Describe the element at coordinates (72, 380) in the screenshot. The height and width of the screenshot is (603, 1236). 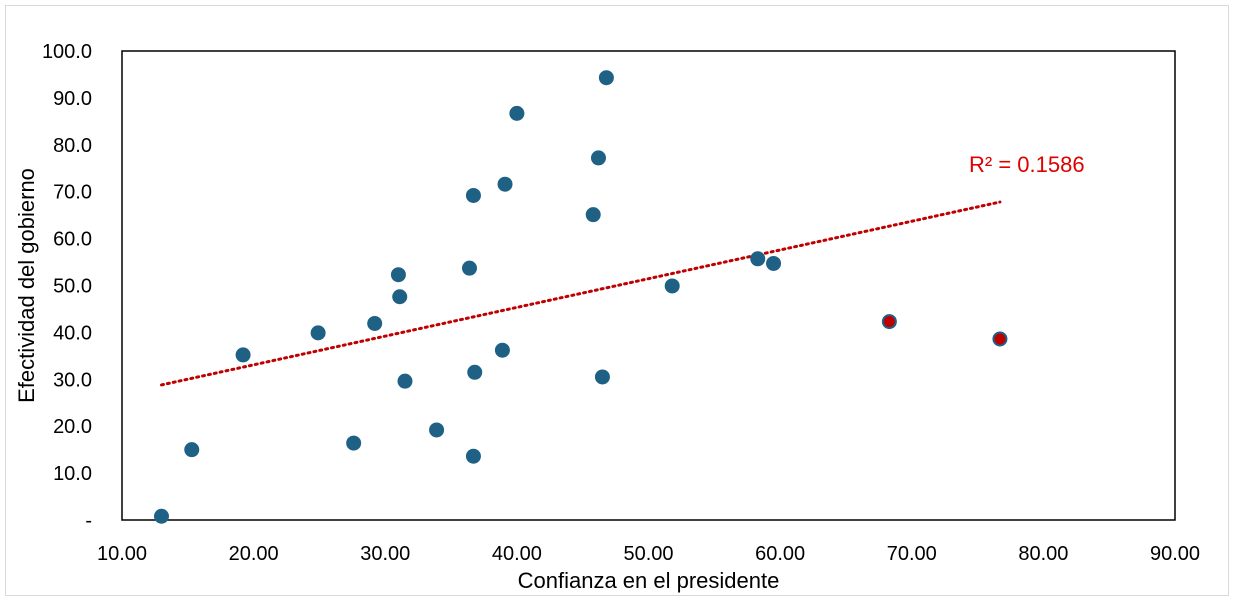
I see `y-tick-label: 30.0` at that location.